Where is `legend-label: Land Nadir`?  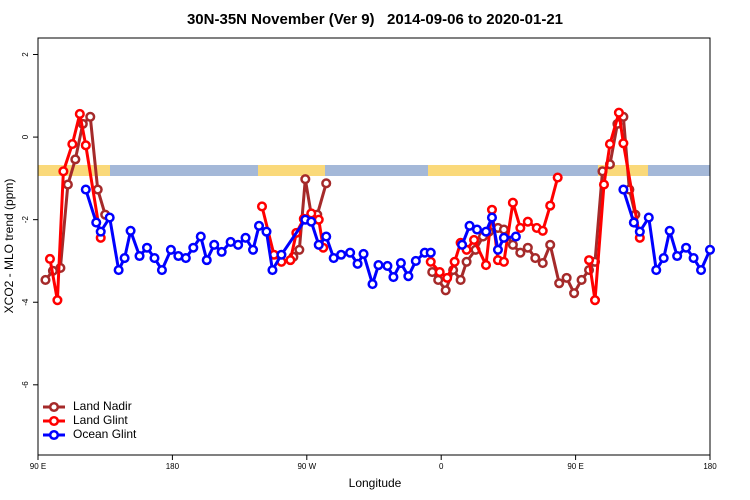 legend-label: Land Nadir is located at coordinates (102, 406).